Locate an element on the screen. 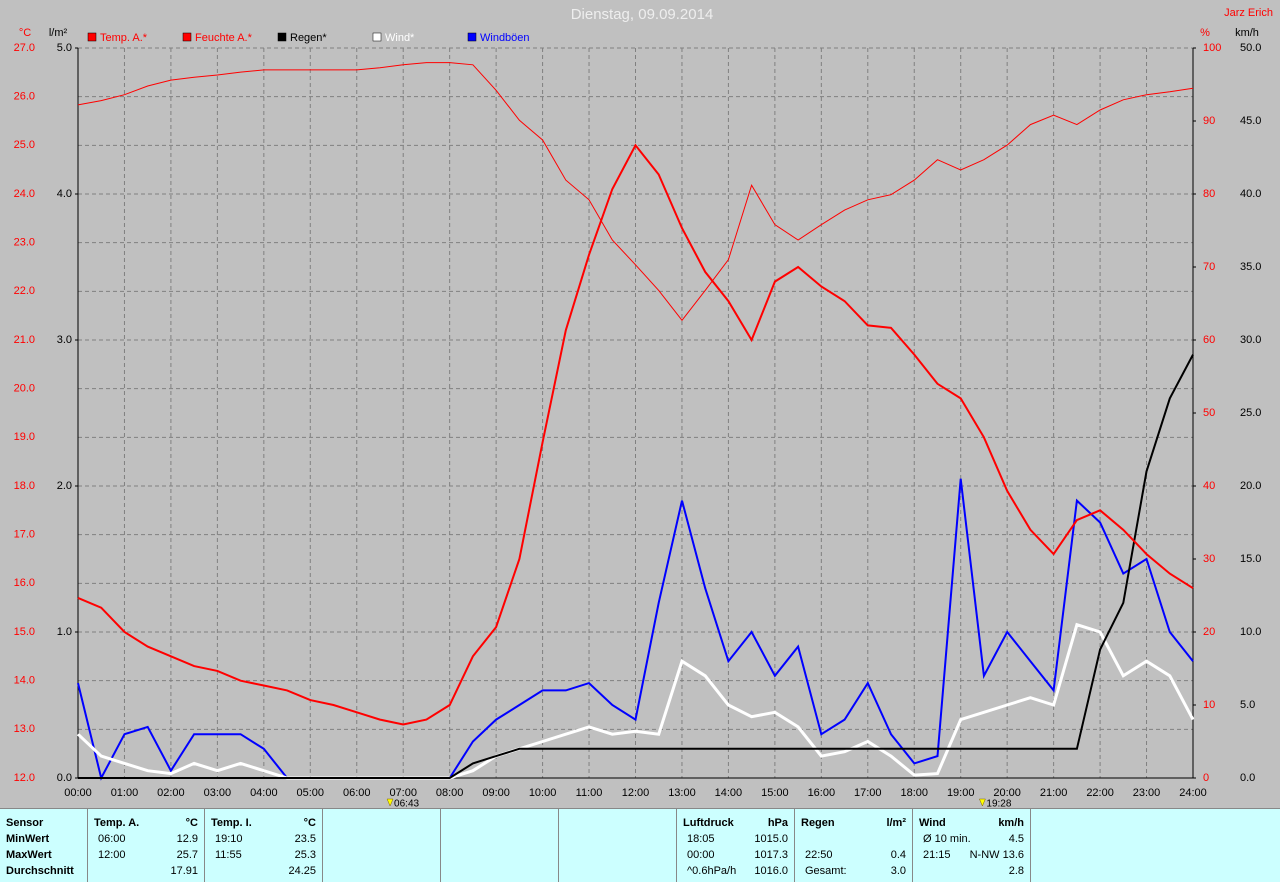  y-tick-label: 23.0 is located at coordinates (24, 243).